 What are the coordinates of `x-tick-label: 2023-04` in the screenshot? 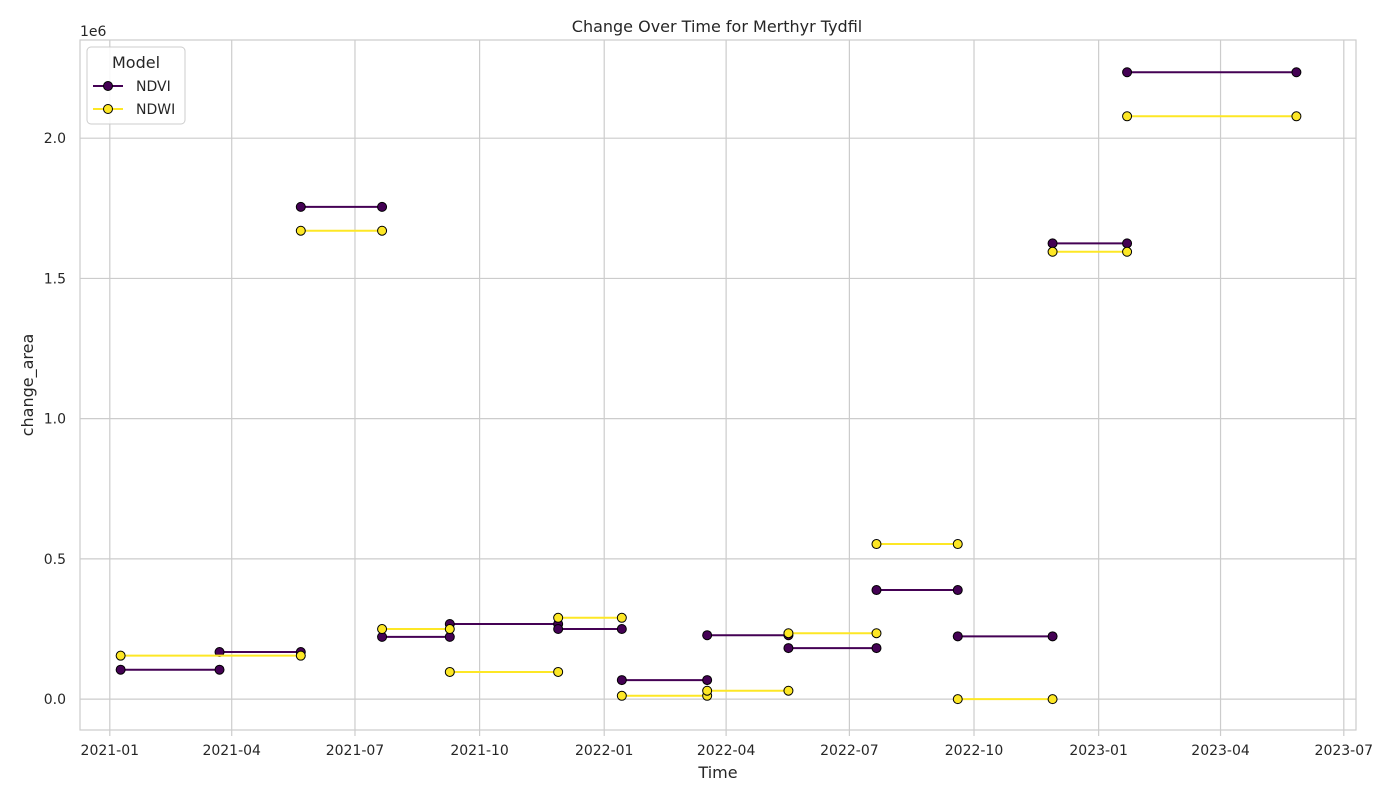 It's located at (1220, 751).